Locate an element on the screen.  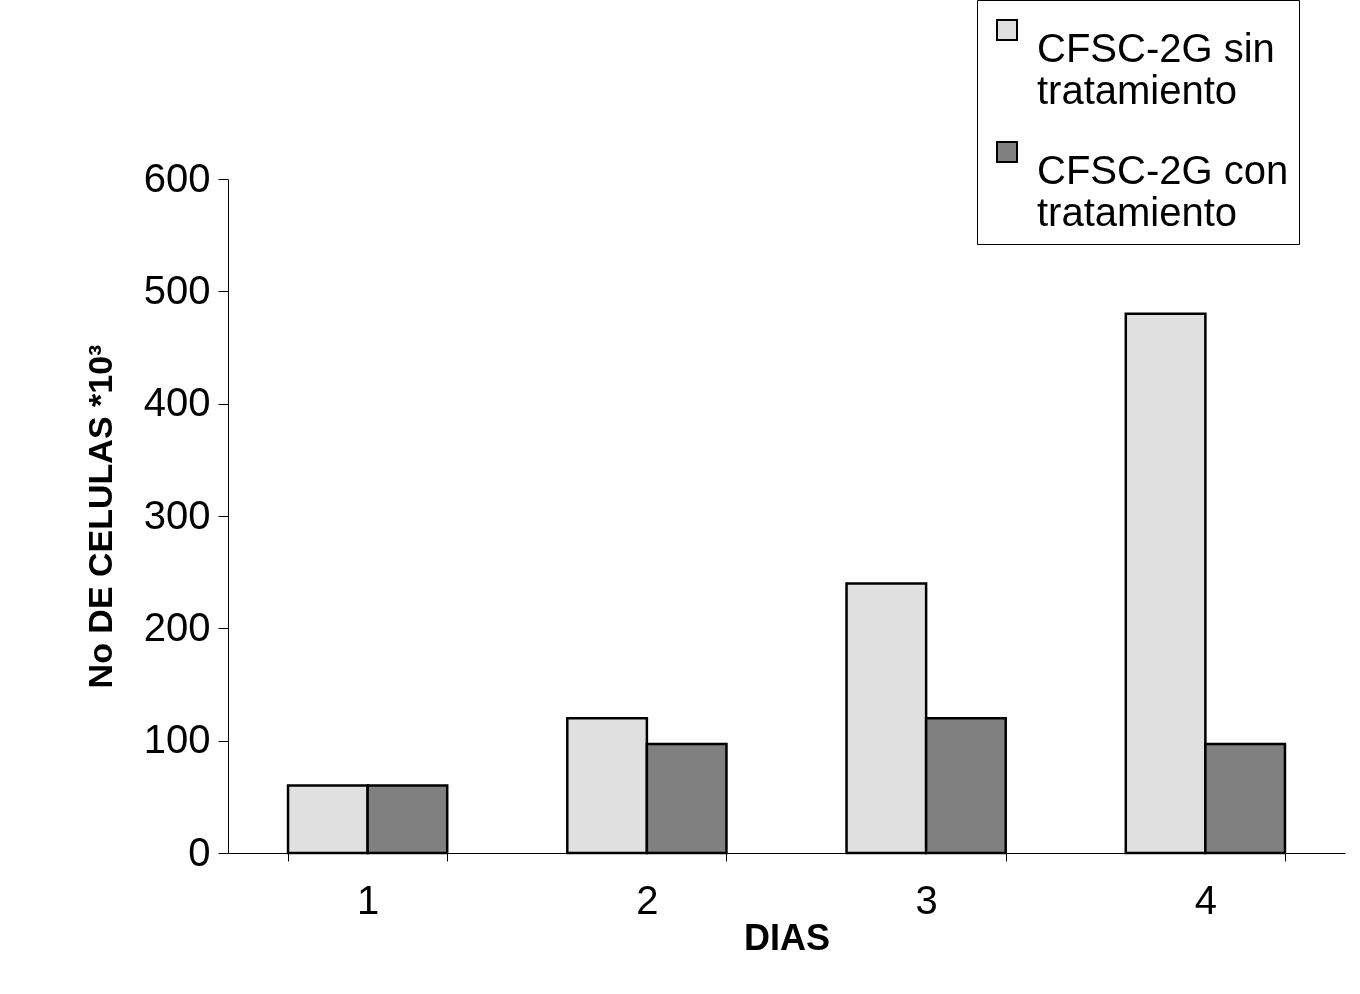
y-tick-label: 300 is located at coordinates (177, 514).